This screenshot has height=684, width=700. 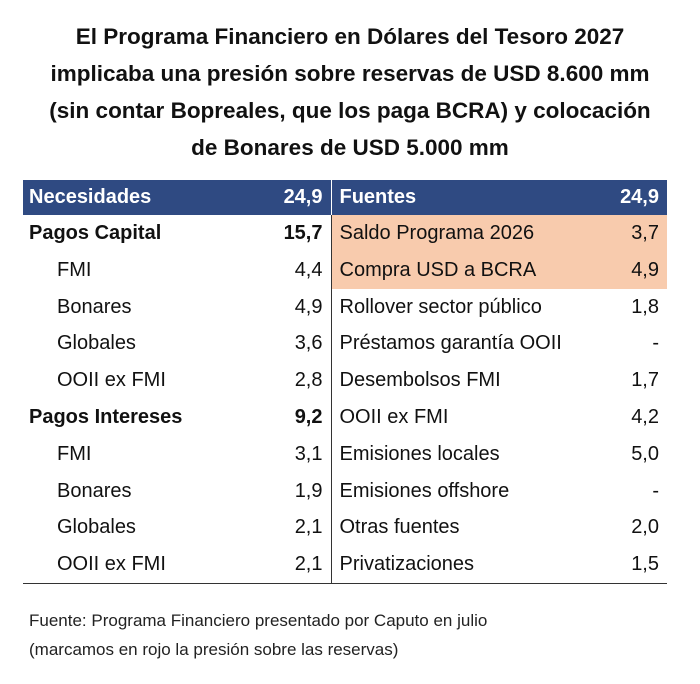 I want to click on sources-label: Privatizaciones, so click(x=460, y=565).